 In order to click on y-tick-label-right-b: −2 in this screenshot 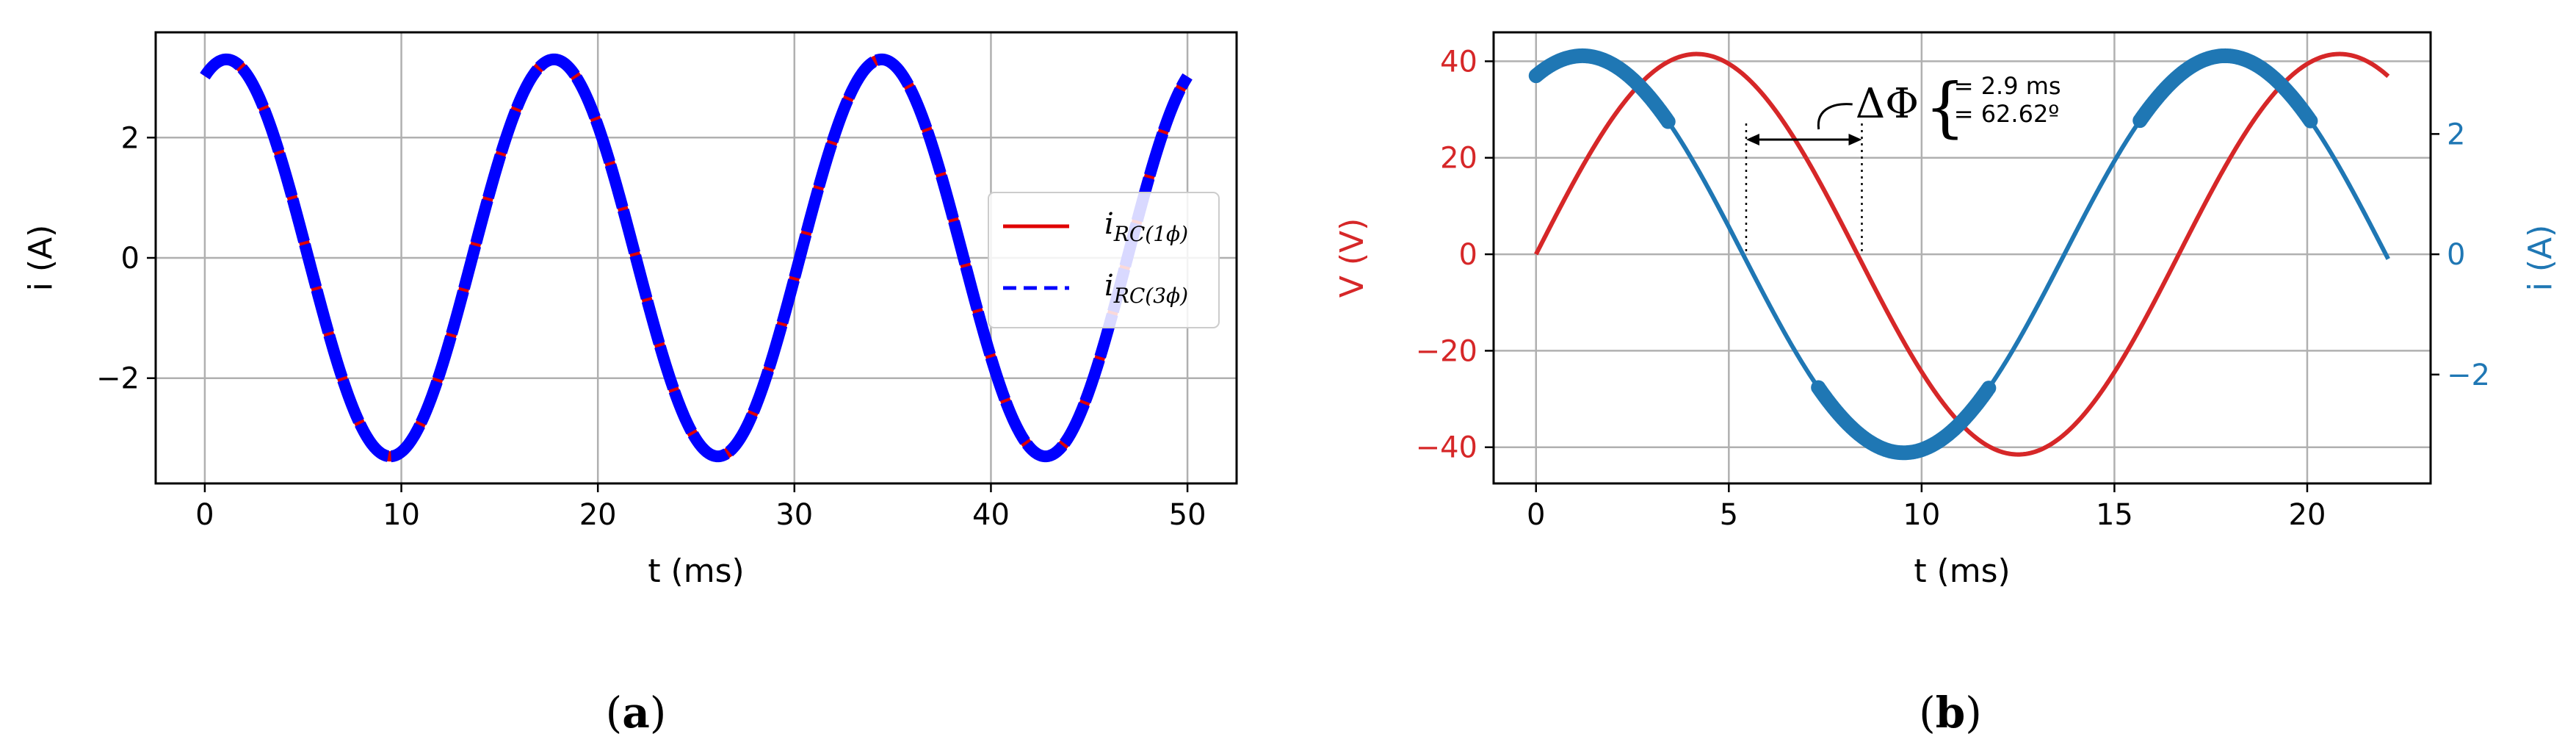, I will do `click(2468, 375)`.